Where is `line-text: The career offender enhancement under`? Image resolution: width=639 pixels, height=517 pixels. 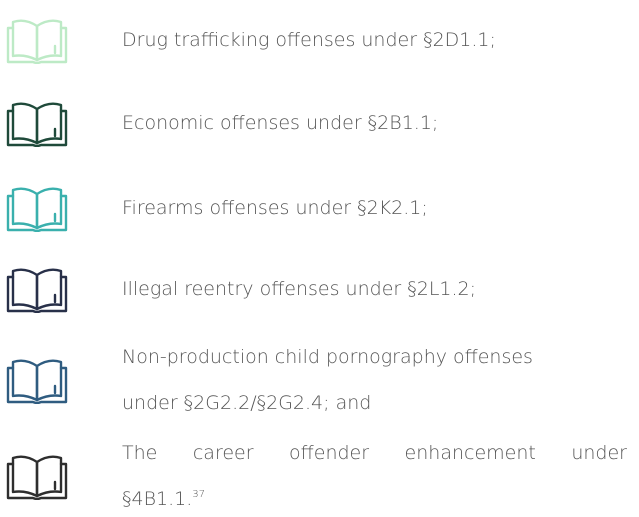 line-text: The career offender enhancement under is located at coordinates (374, 453).